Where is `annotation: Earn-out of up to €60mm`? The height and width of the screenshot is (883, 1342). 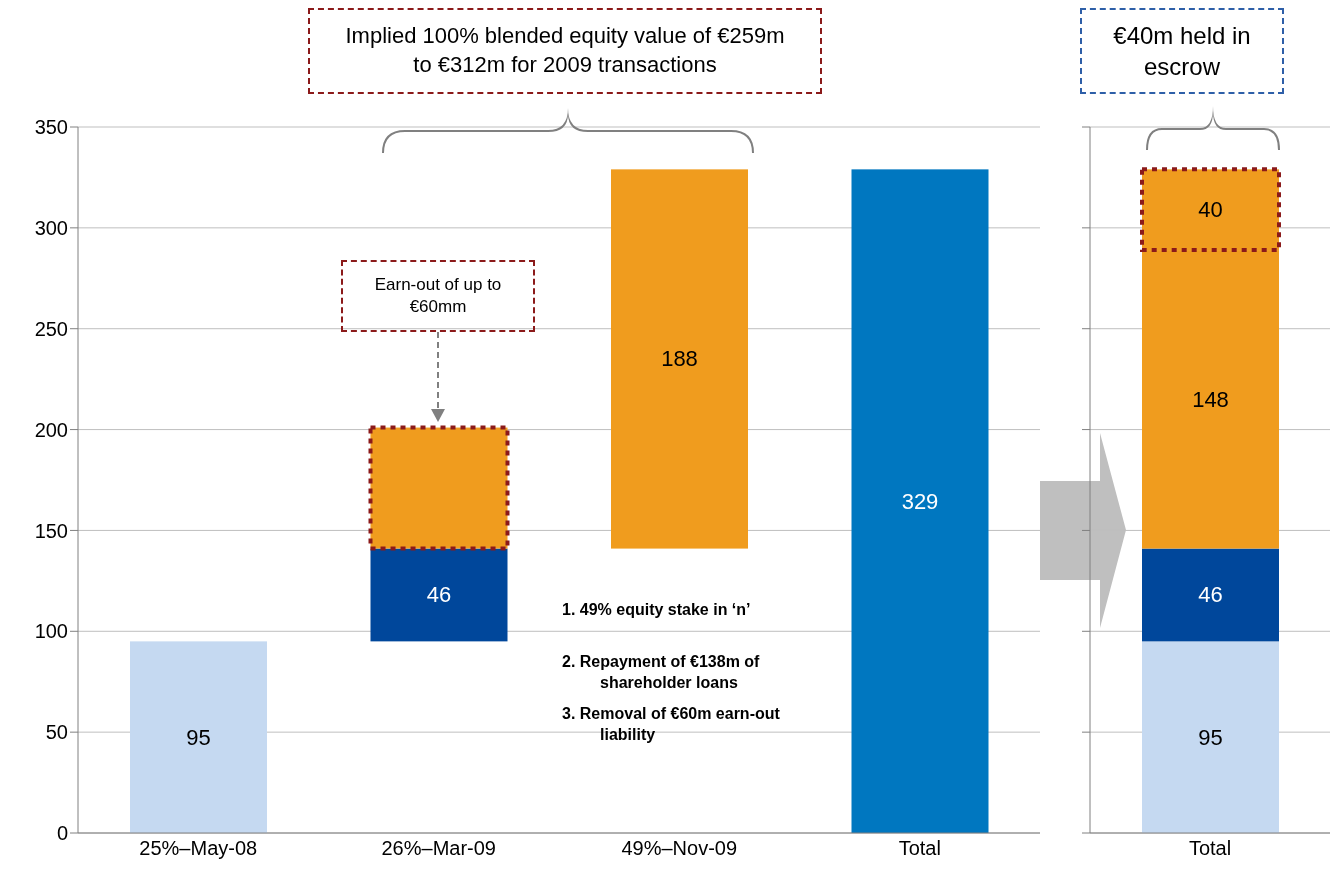 annotation: Earn-out of up to €60mm is located at coordinates (438, 296).